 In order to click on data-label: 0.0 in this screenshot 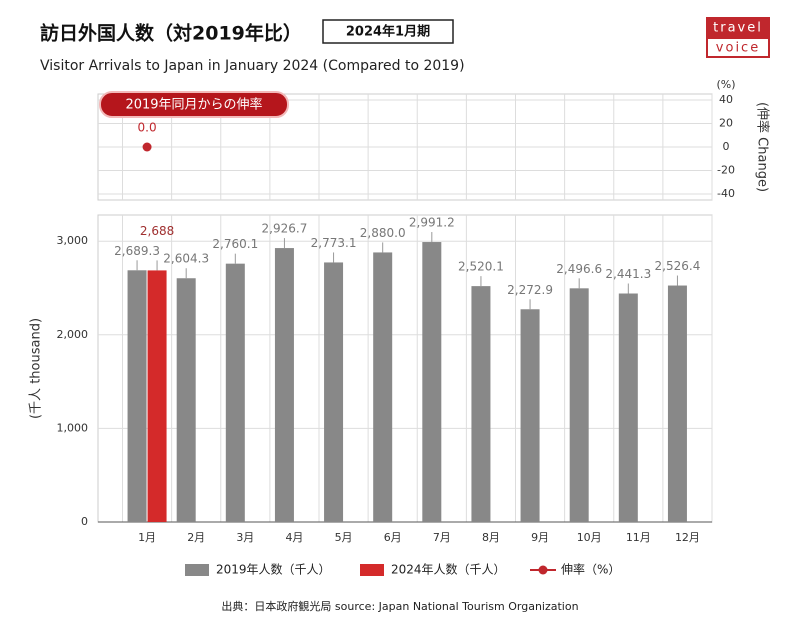, I will do `click(147, 128)`.